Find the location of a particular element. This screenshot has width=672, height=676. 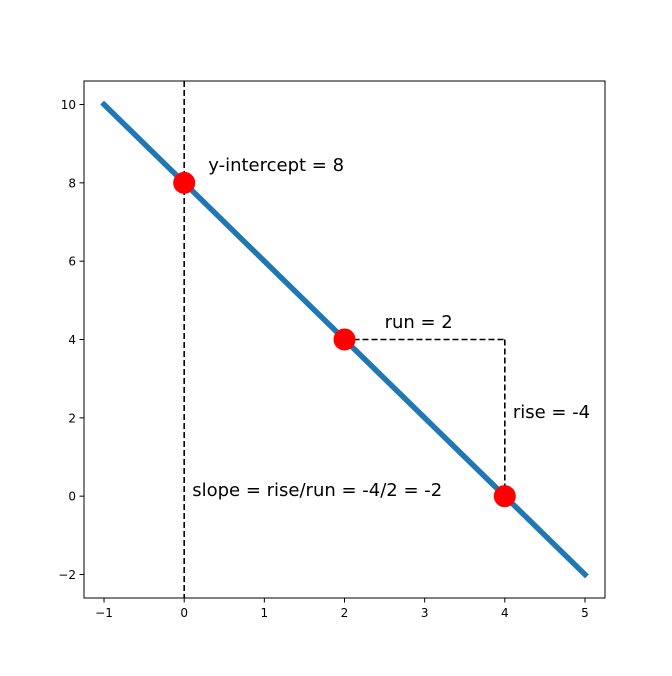

x-tick-label: 4 is located at coordinates (505, 613).